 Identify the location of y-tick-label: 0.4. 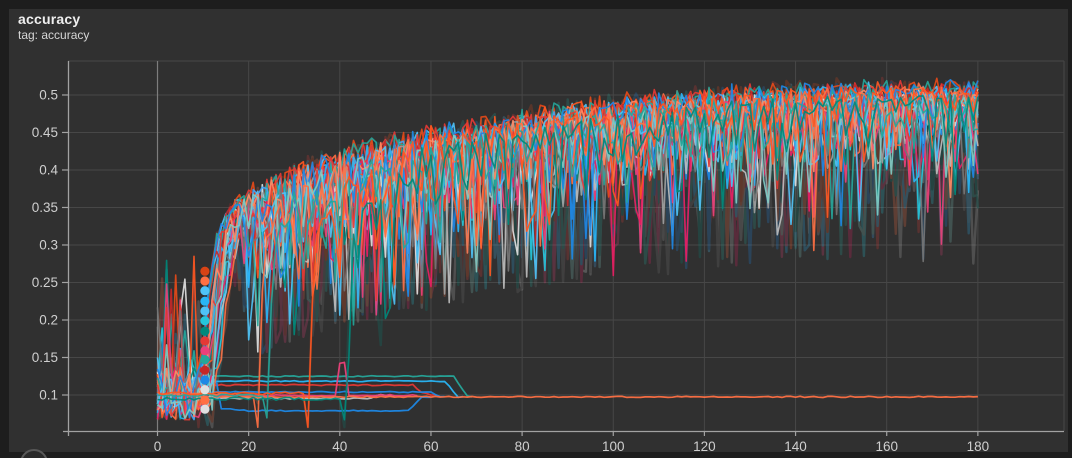
(48, 169).